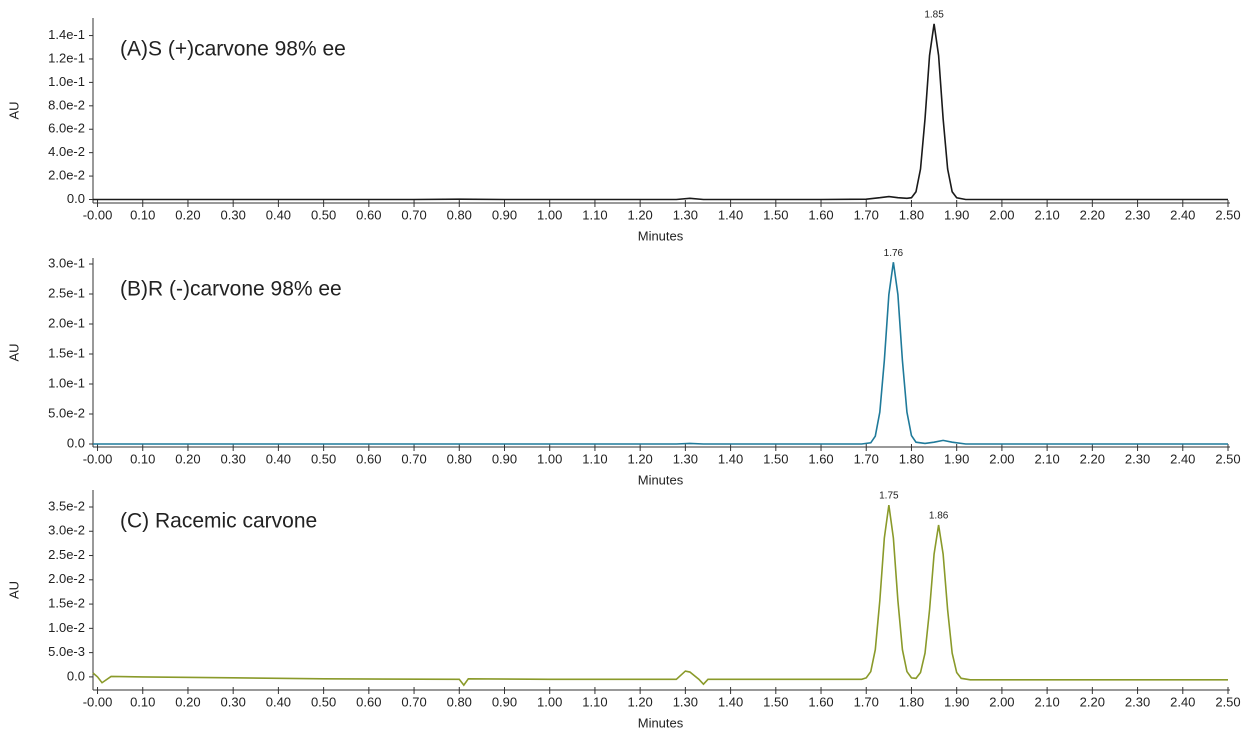 The width and height of the screenshot is (1258, 732). I want to click on y-tick-label: 1.5e-2, so click(66, 603).